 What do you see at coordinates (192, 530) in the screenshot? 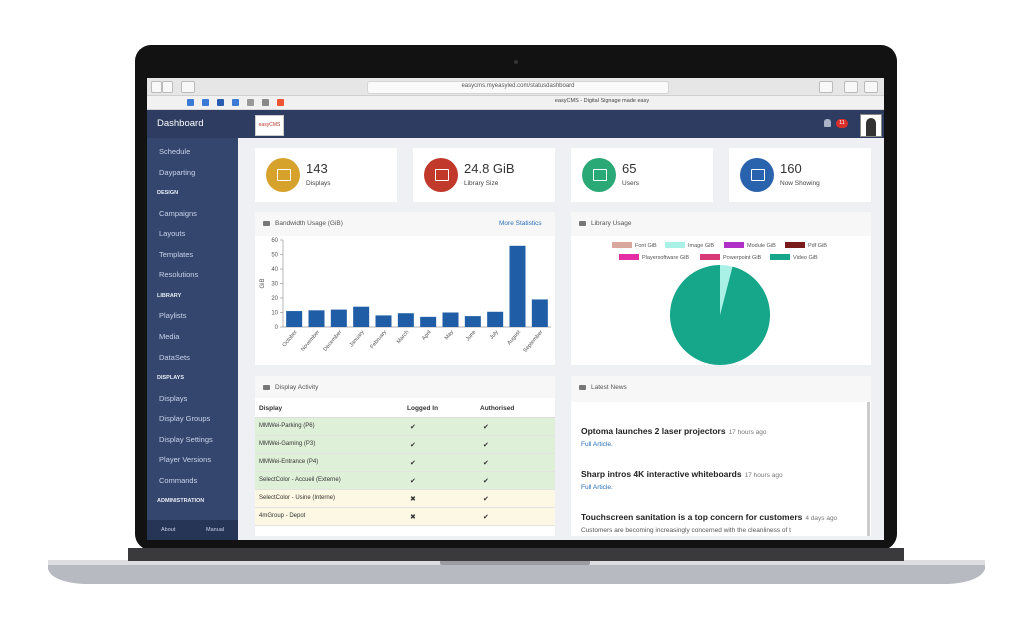
I see `sidebar-footer` at bounding box center [192, 530].